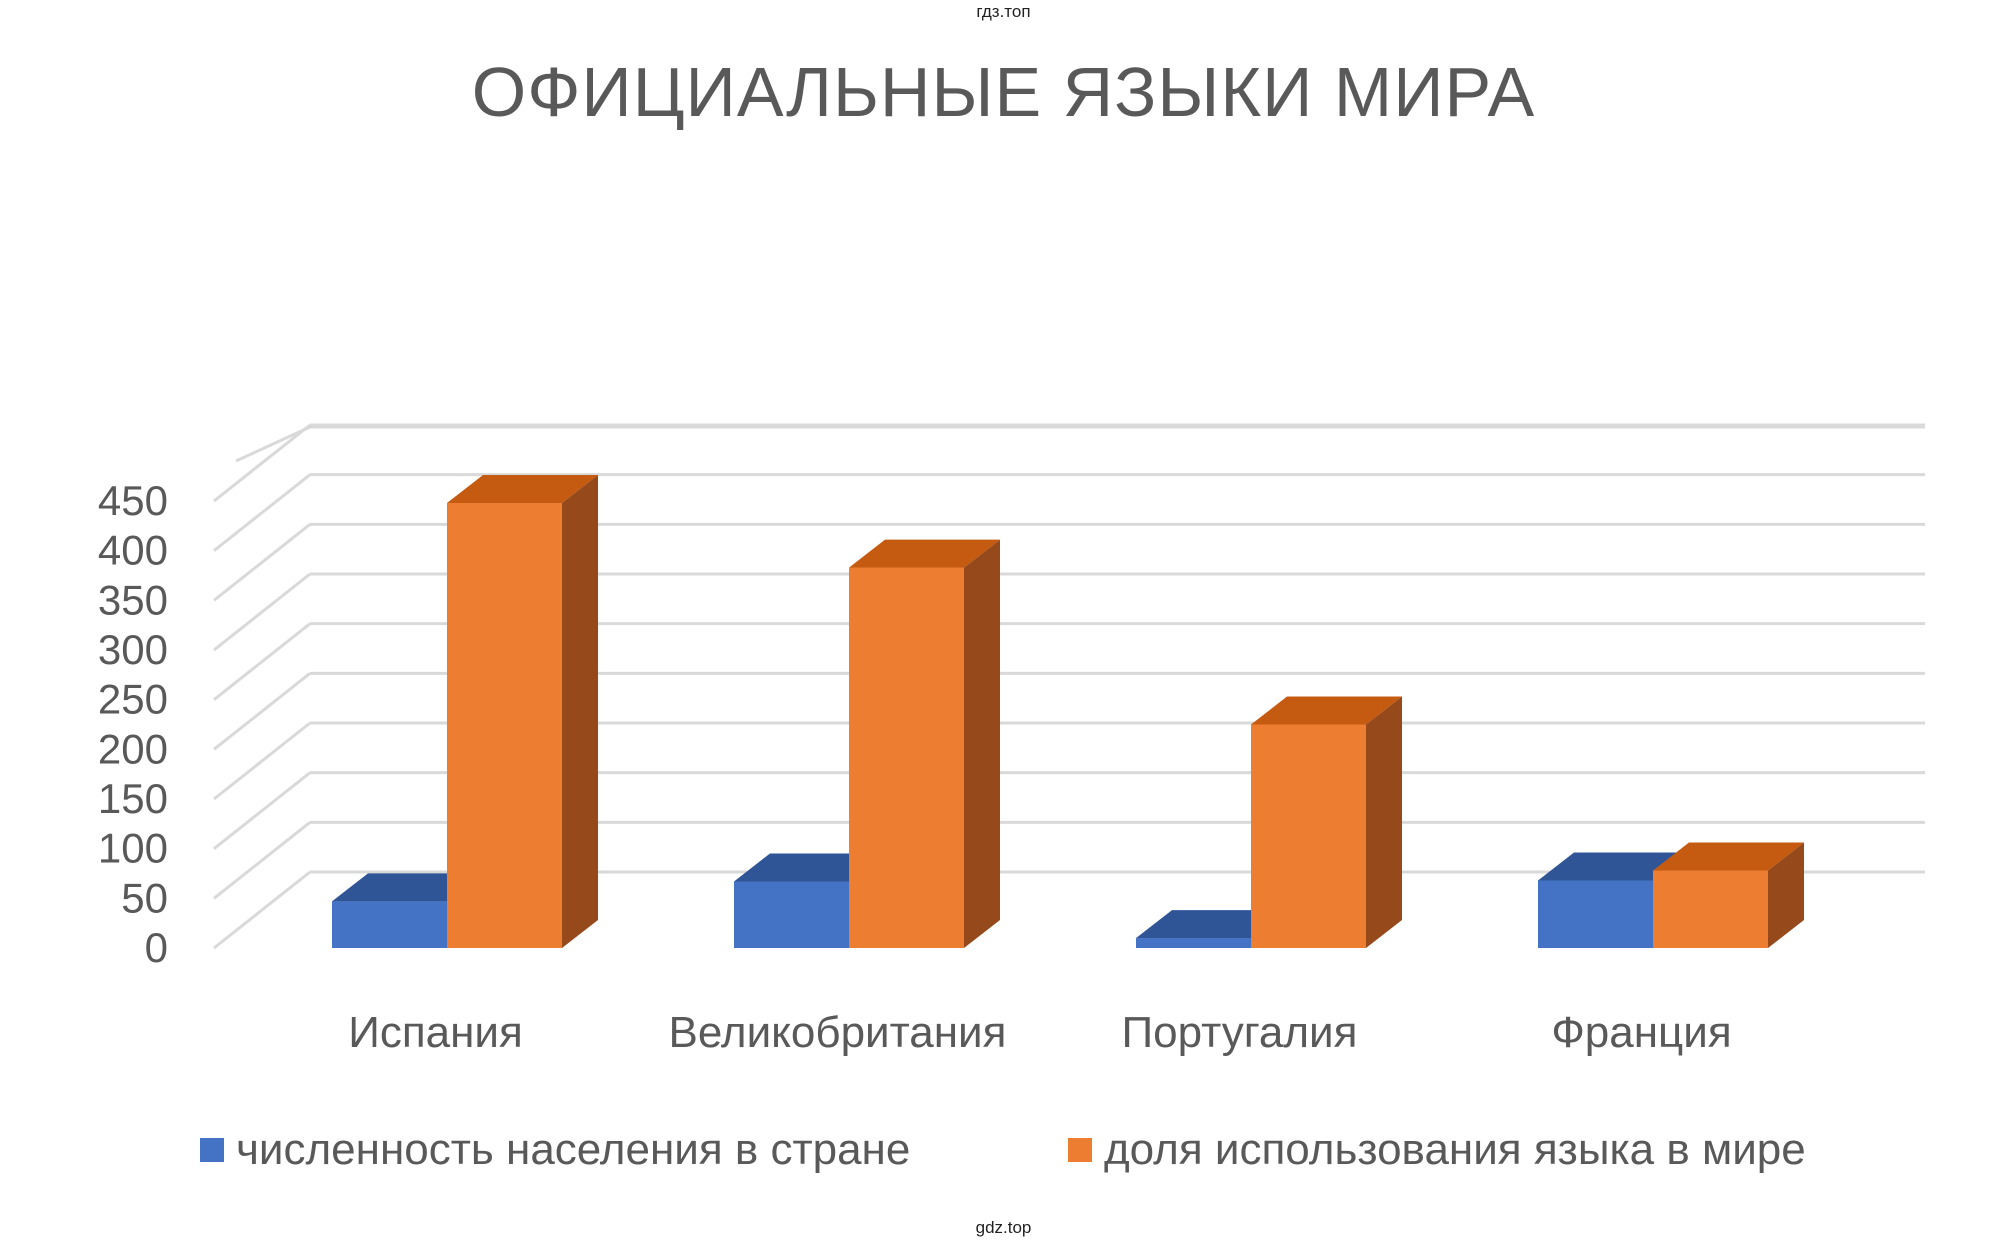 The image size is (2007, 1245). Describe the element at coordinates (133, 748) in the screenshot. I see `y-tick-label-200: 200` at that location.